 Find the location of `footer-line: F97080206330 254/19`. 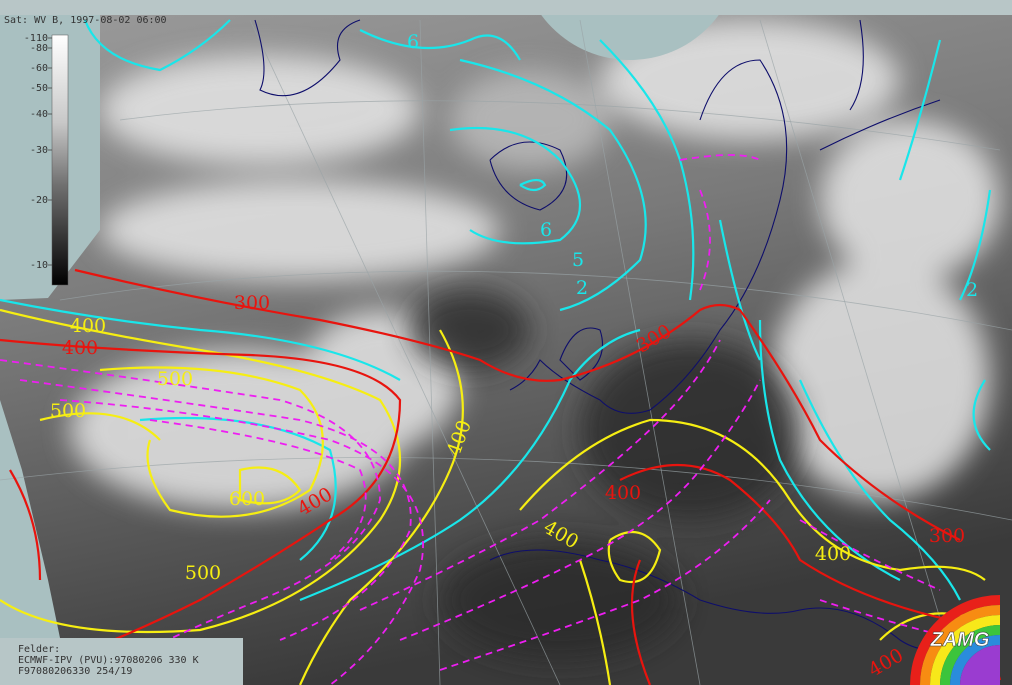

footer-line: F97080206330 254/19 is located at coordinates (75, 671).